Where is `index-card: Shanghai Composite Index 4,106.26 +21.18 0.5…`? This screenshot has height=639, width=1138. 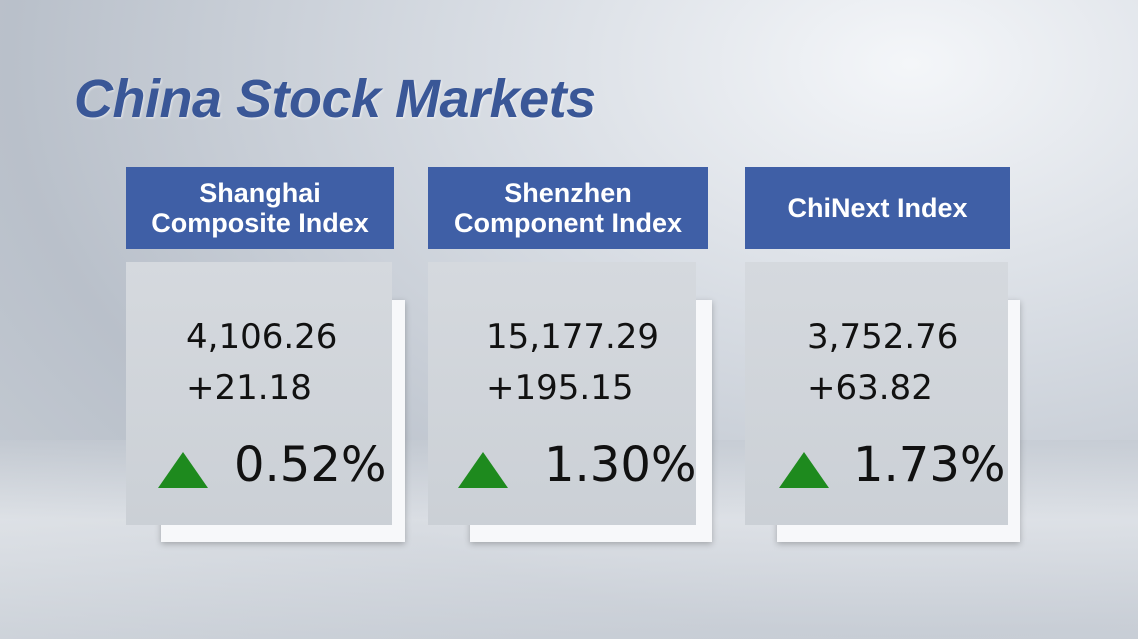
index-card: Shanghai Composite Index 4,106.26 +21.18 0.5… is located at coordinates (265, 357).